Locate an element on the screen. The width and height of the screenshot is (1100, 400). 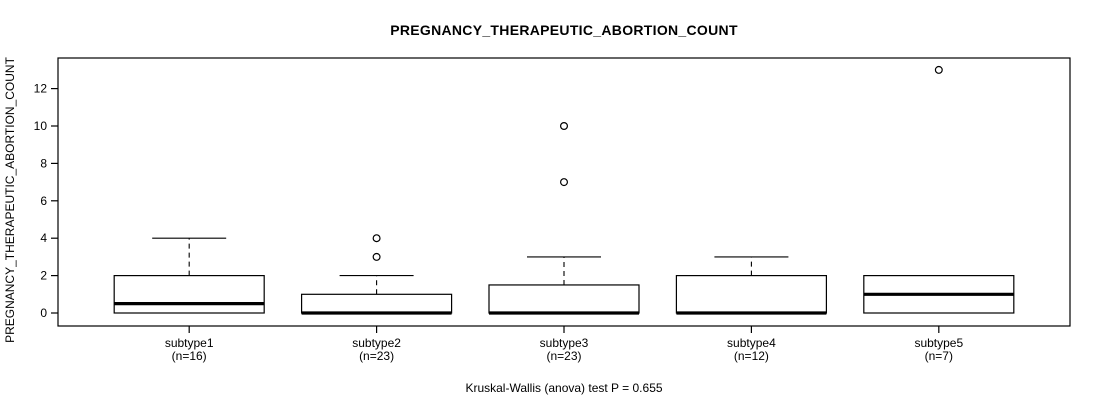
x-tick-label-subtype2: subtype2 is located at coordinates (376, 343).